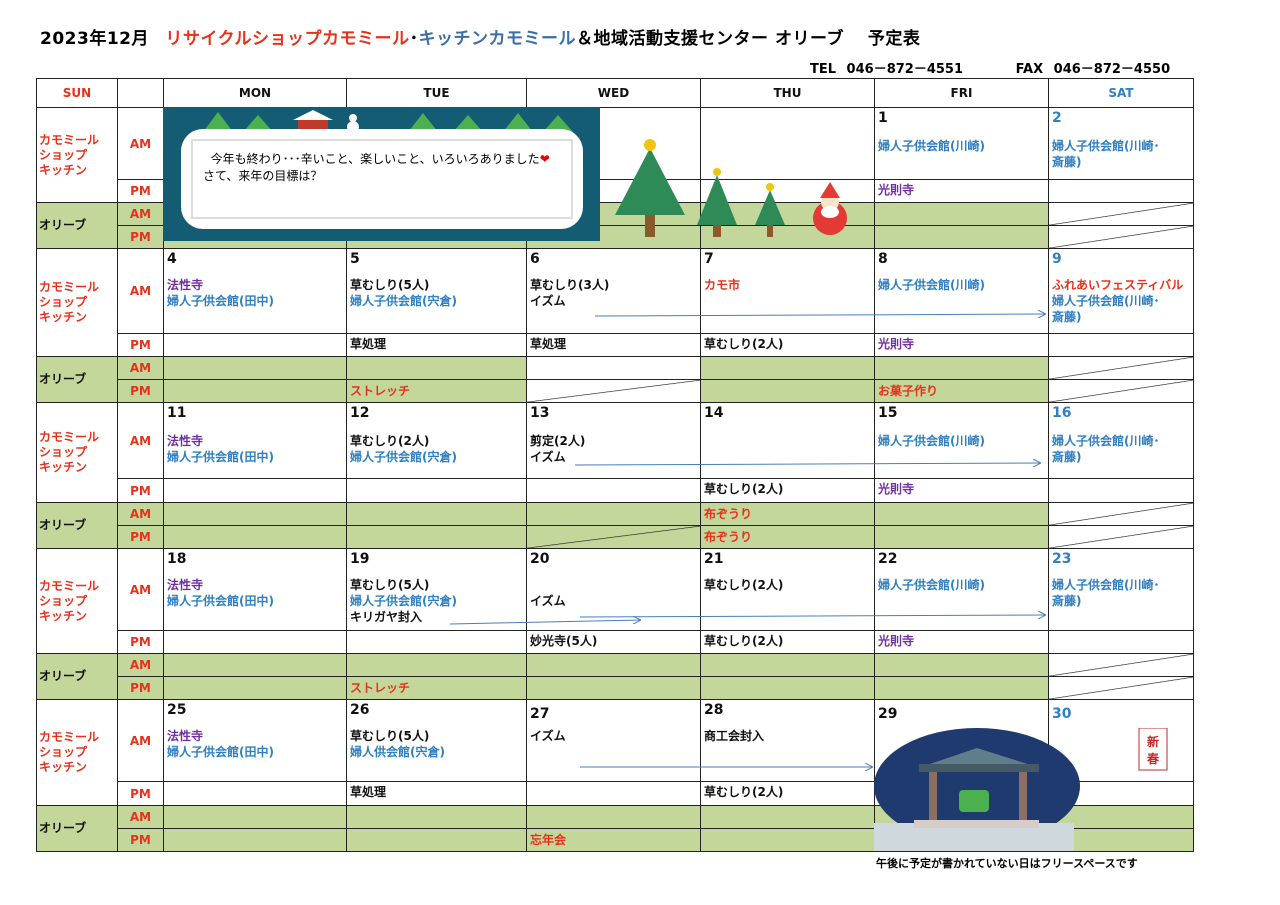 The height and width of the screenshot is (905, 1280). What do you see at coordinates (255, 440) in the screenshot?
I see `day-am-cell: 11 法性寺 婦人子供会館(田中)` at bounding box center [255, 440].